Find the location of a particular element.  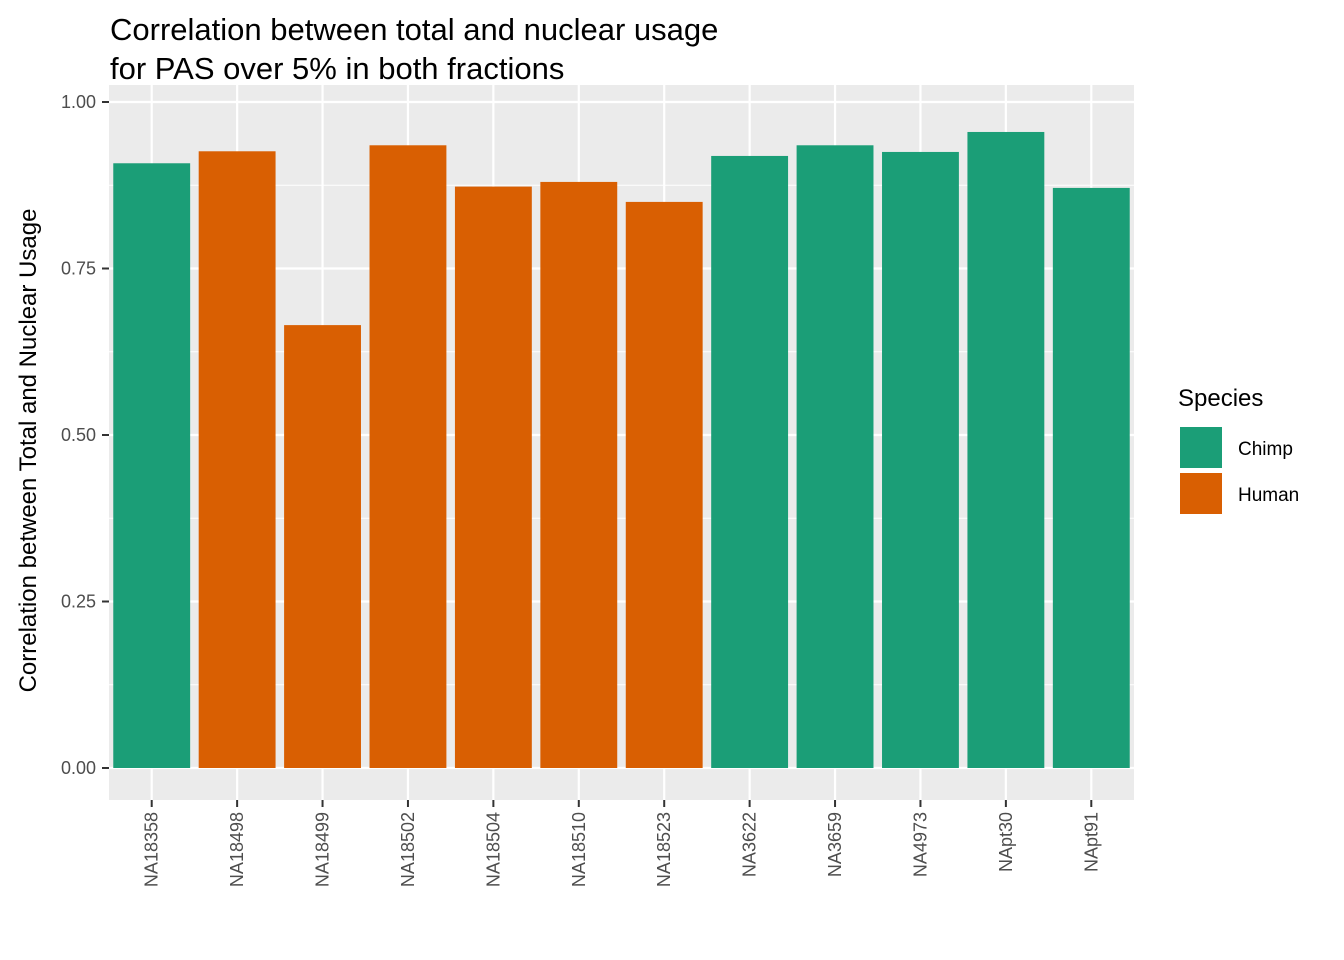

bar-na18499 is located at coordinates (322, 546).